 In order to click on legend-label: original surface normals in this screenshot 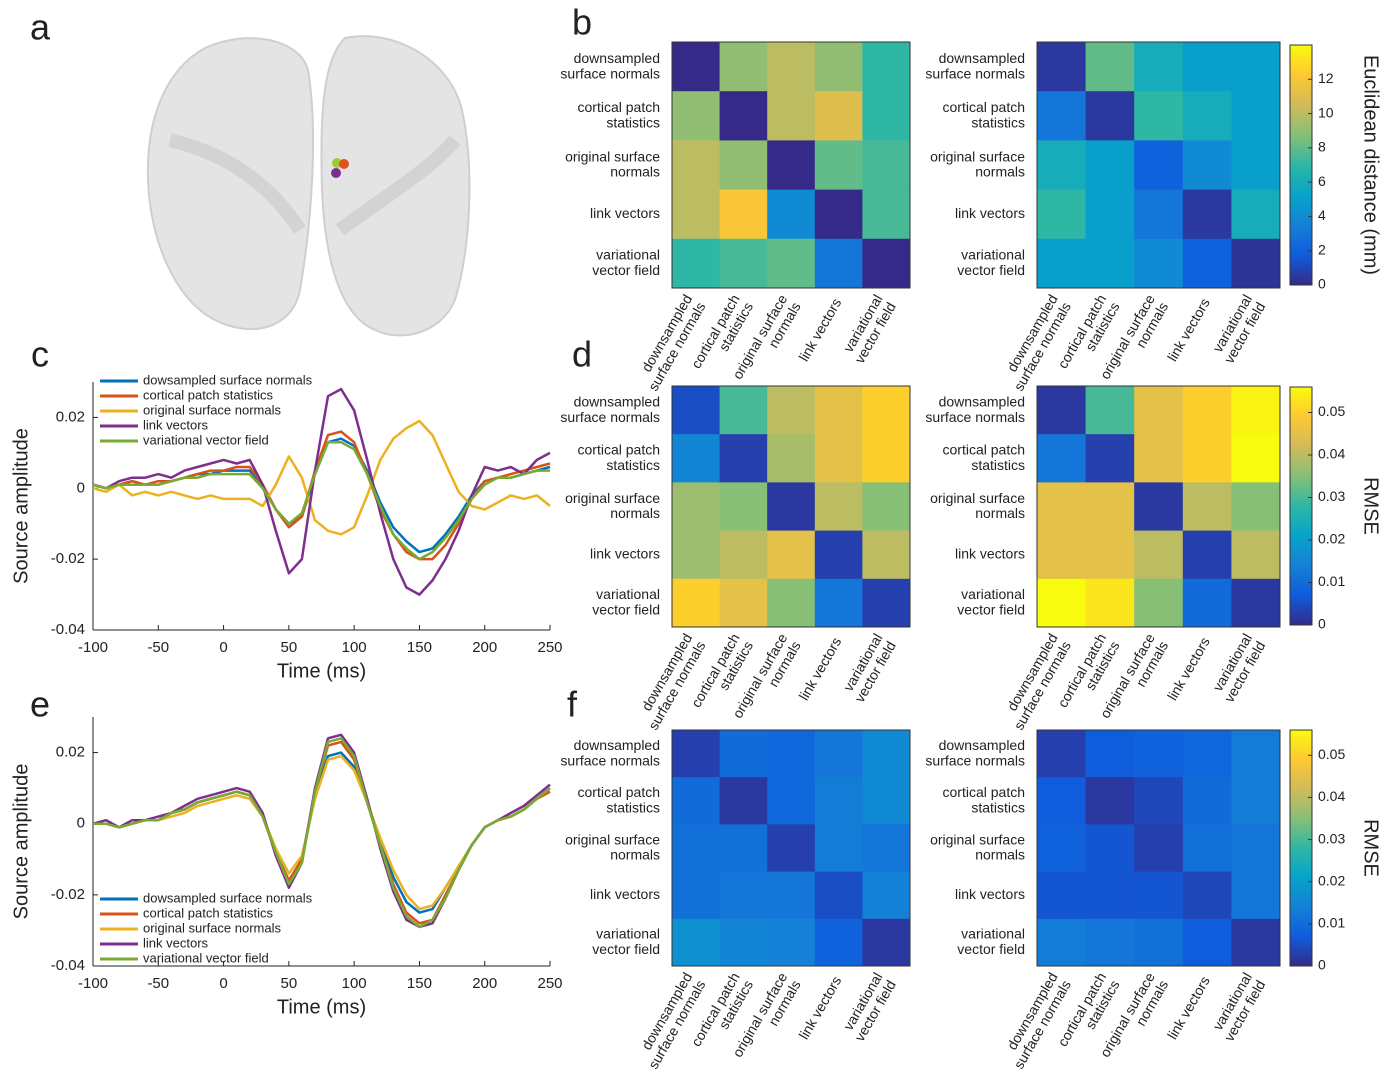, I will do `click(212, 409)`.